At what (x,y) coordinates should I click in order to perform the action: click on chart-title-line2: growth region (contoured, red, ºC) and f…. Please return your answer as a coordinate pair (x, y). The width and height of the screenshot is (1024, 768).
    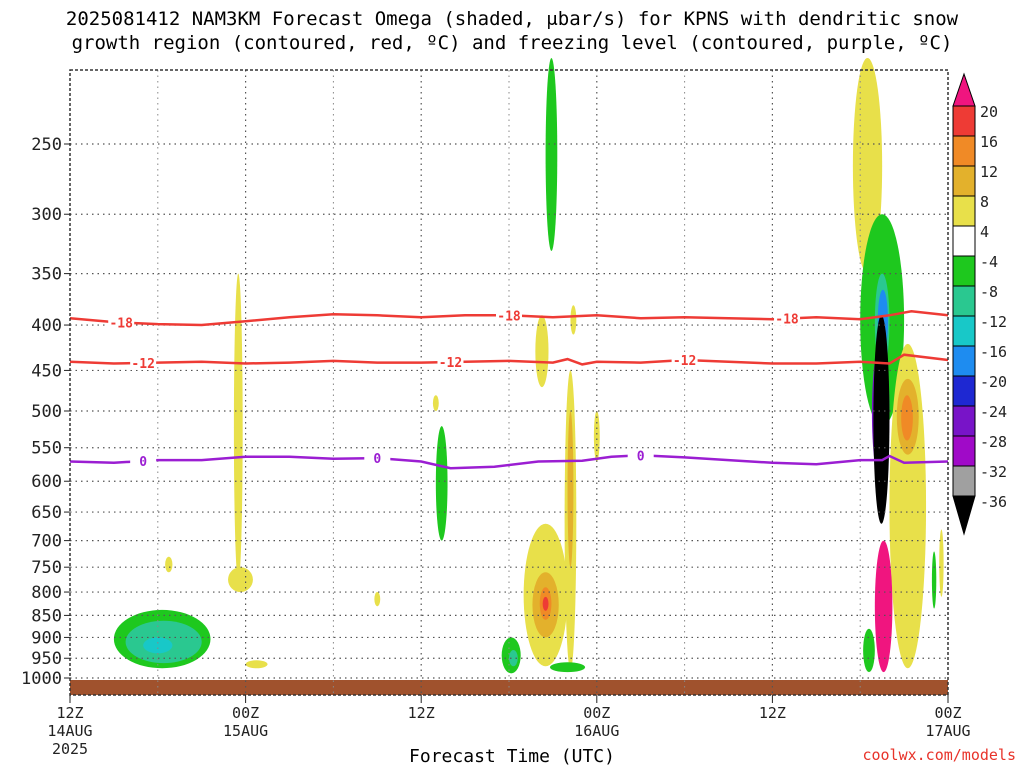
    Looking at the image, I should click on (512, 43).